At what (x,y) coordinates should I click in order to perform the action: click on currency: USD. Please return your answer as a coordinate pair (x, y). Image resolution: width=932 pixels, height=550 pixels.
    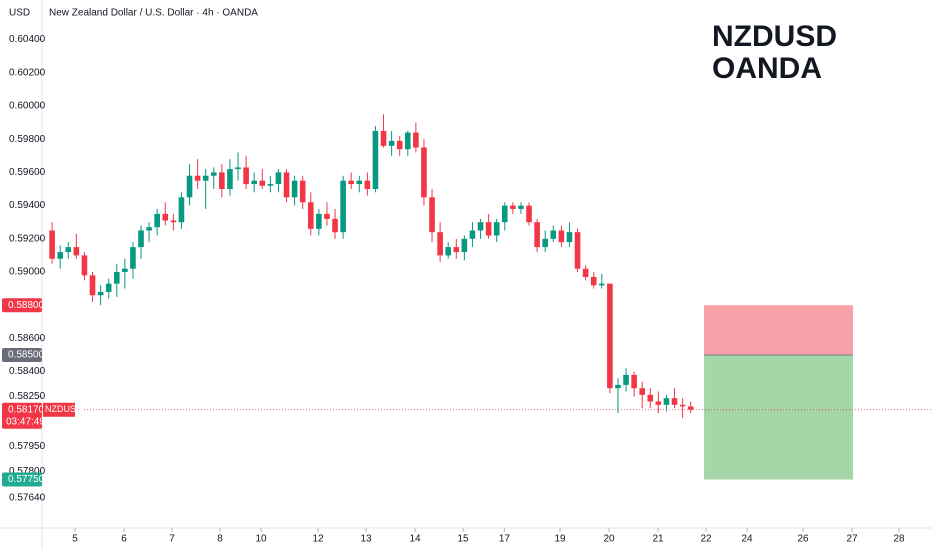
    Looking at the image, I should click on (19, 13).